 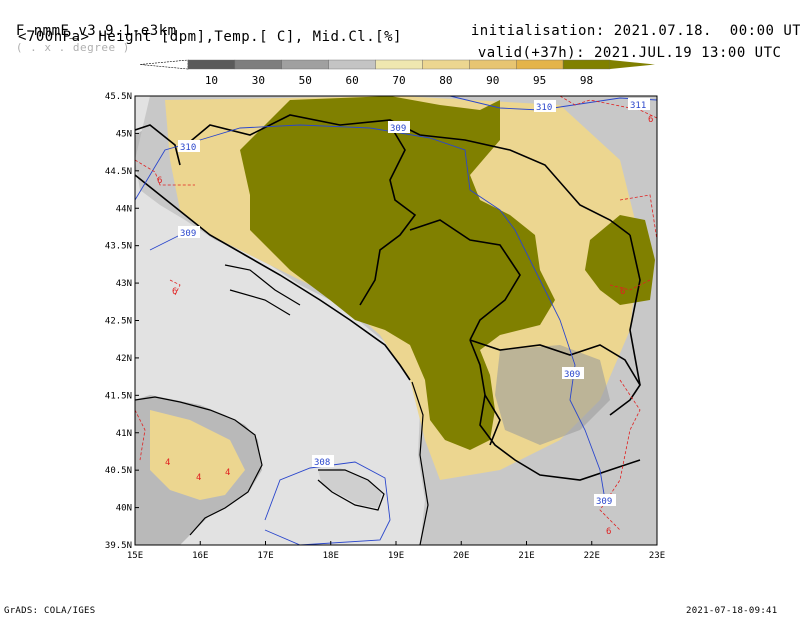 I want to click on lon-tick-label: 20E, so click(x=461, y=556).